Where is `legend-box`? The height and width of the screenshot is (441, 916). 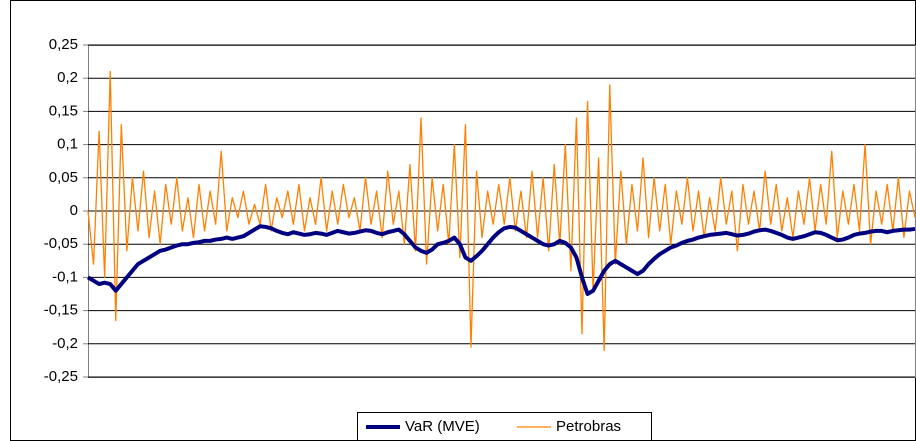
legend-box is located at coordinates (504, 426).